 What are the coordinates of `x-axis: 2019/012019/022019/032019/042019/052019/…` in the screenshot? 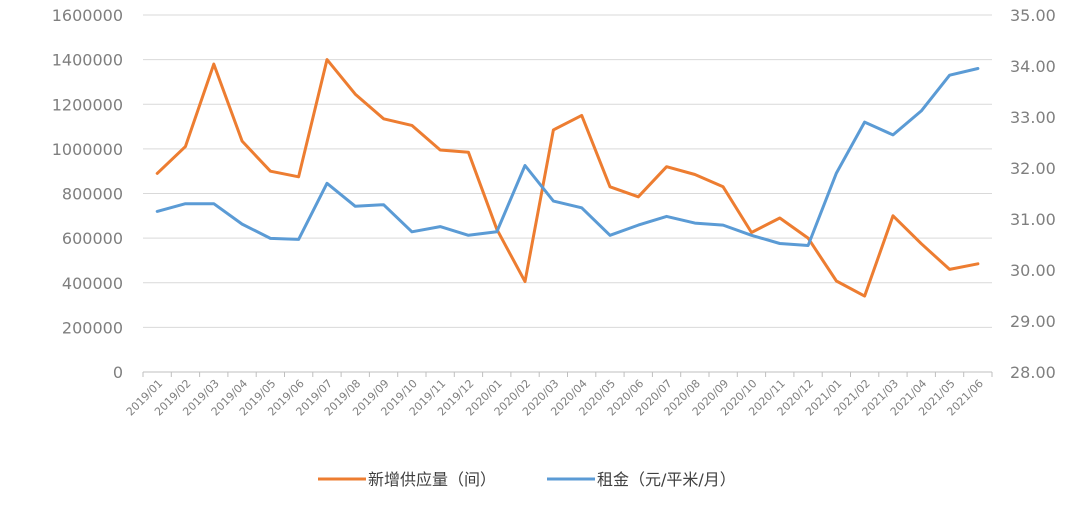 It's located at (558, 395).